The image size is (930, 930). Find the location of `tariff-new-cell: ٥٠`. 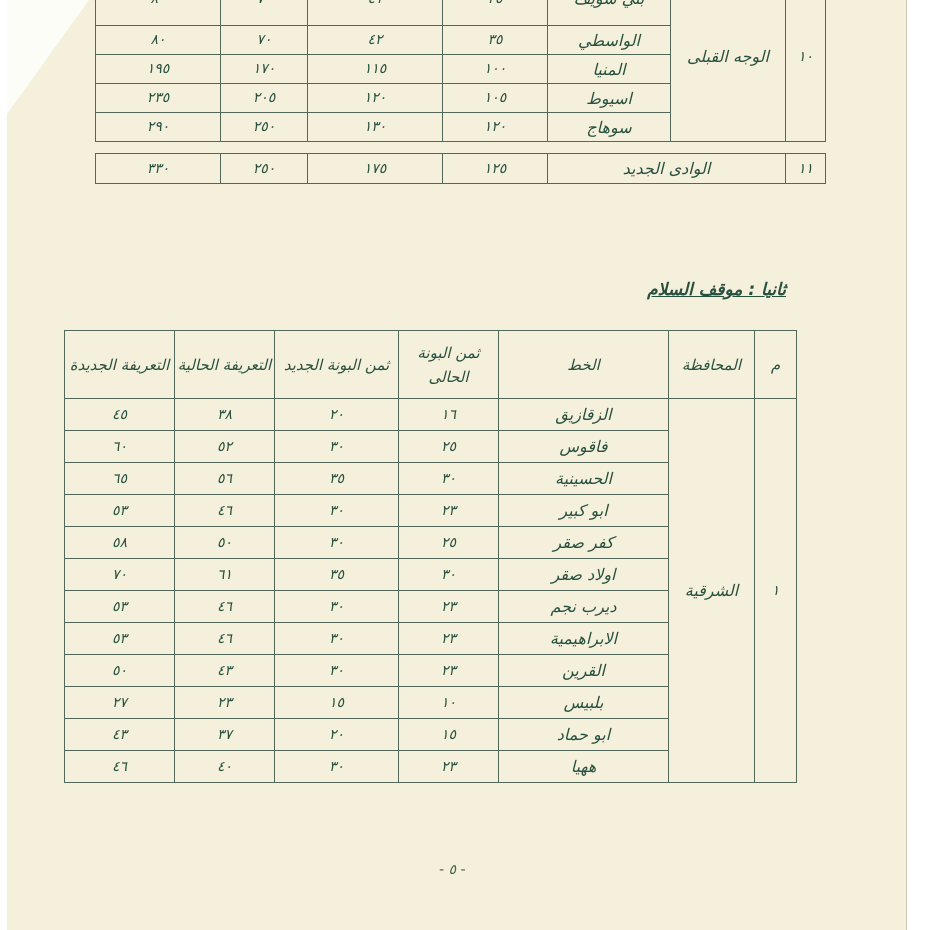

tariff-new-cell: ٥٠ is located at coordinates (119, 670).